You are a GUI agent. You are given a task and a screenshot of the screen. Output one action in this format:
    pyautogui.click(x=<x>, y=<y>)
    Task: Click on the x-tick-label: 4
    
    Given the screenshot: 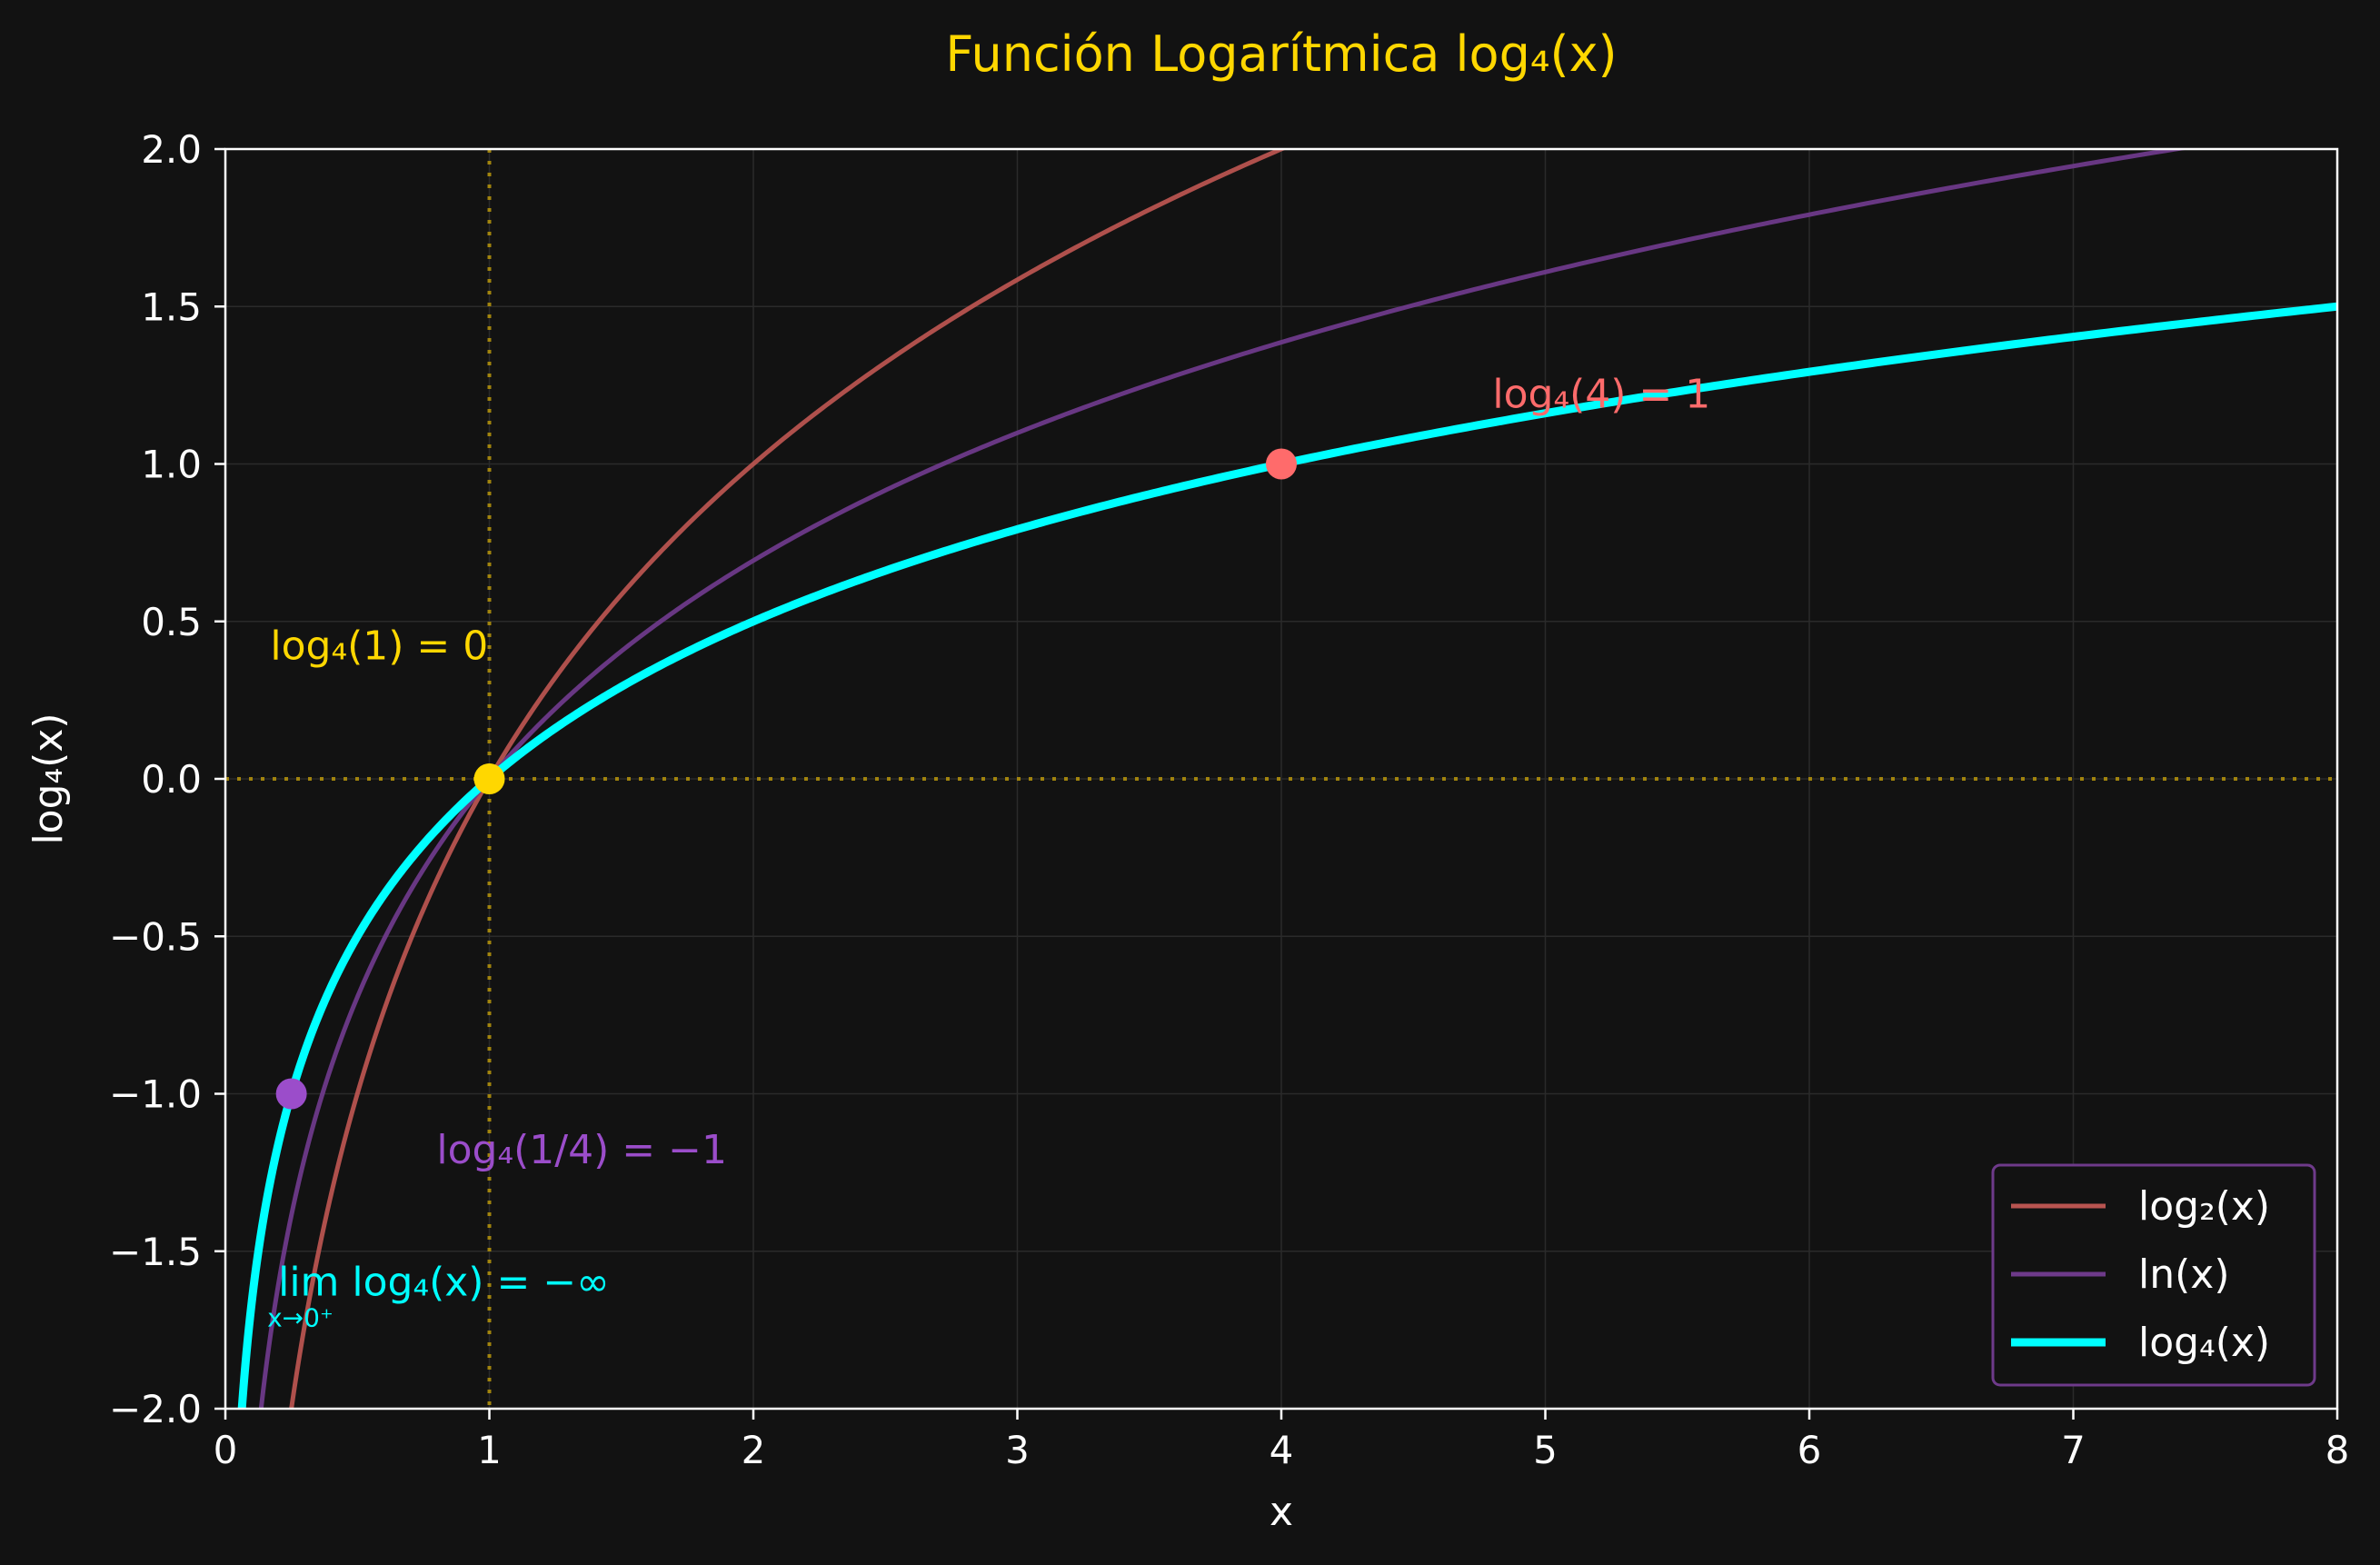 What is the action you would take?
    pyautogui.click(x=1282, y=1450)
    